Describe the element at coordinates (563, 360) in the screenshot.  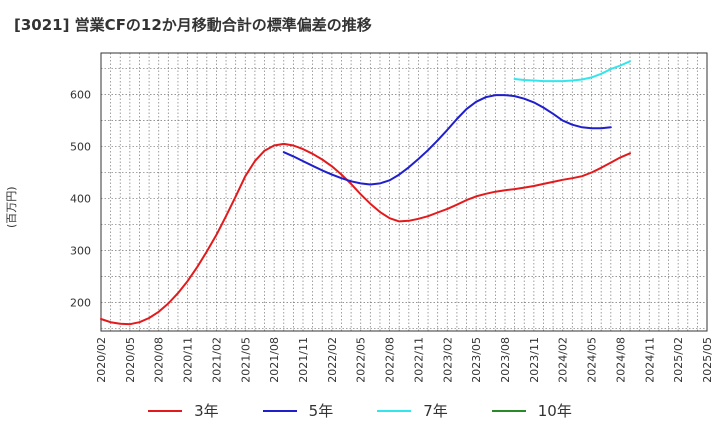
I see `x-tick-label: 2024/02` at that location.